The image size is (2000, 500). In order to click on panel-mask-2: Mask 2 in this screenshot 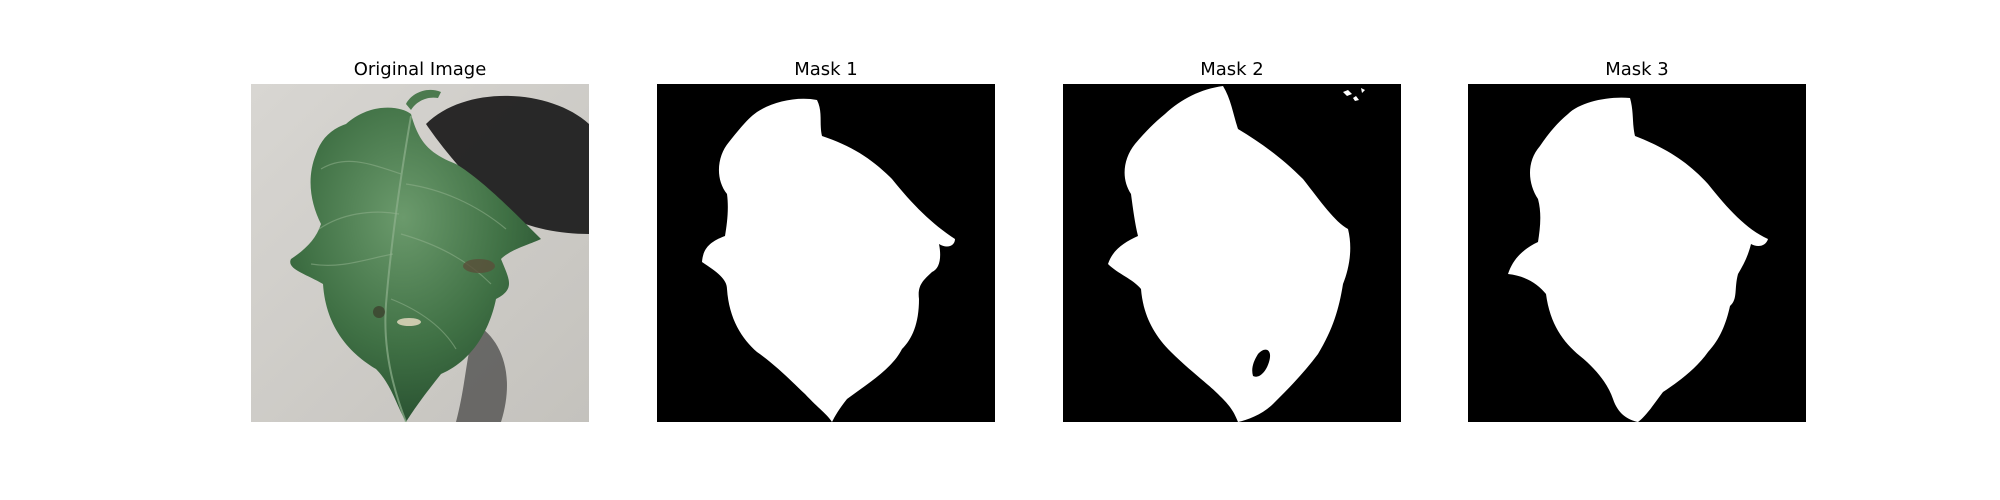, I will do `click(1232, 242)`.